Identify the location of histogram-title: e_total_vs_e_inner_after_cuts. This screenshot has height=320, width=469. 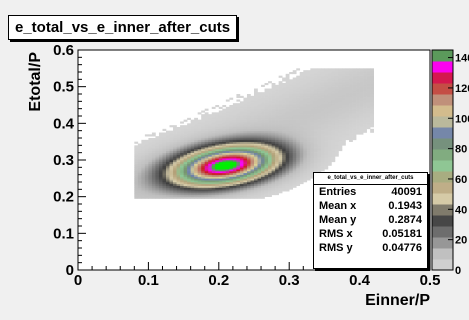
(123, 27).